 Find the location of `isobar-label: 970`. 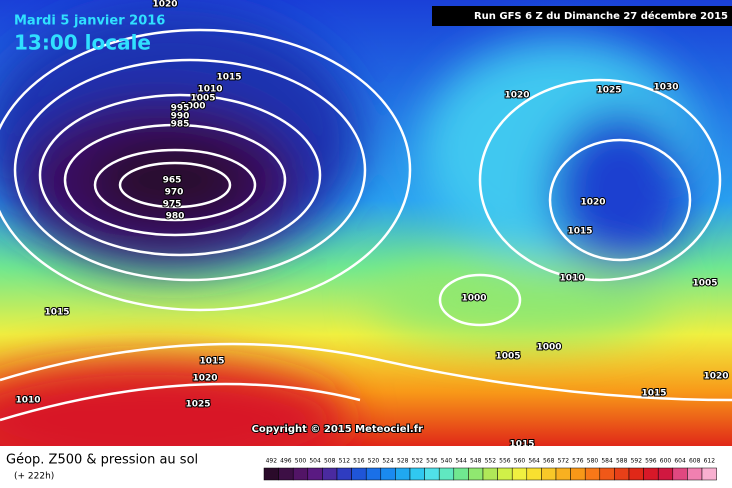

isobar-label: 970 is located at coordinates (174, 193).